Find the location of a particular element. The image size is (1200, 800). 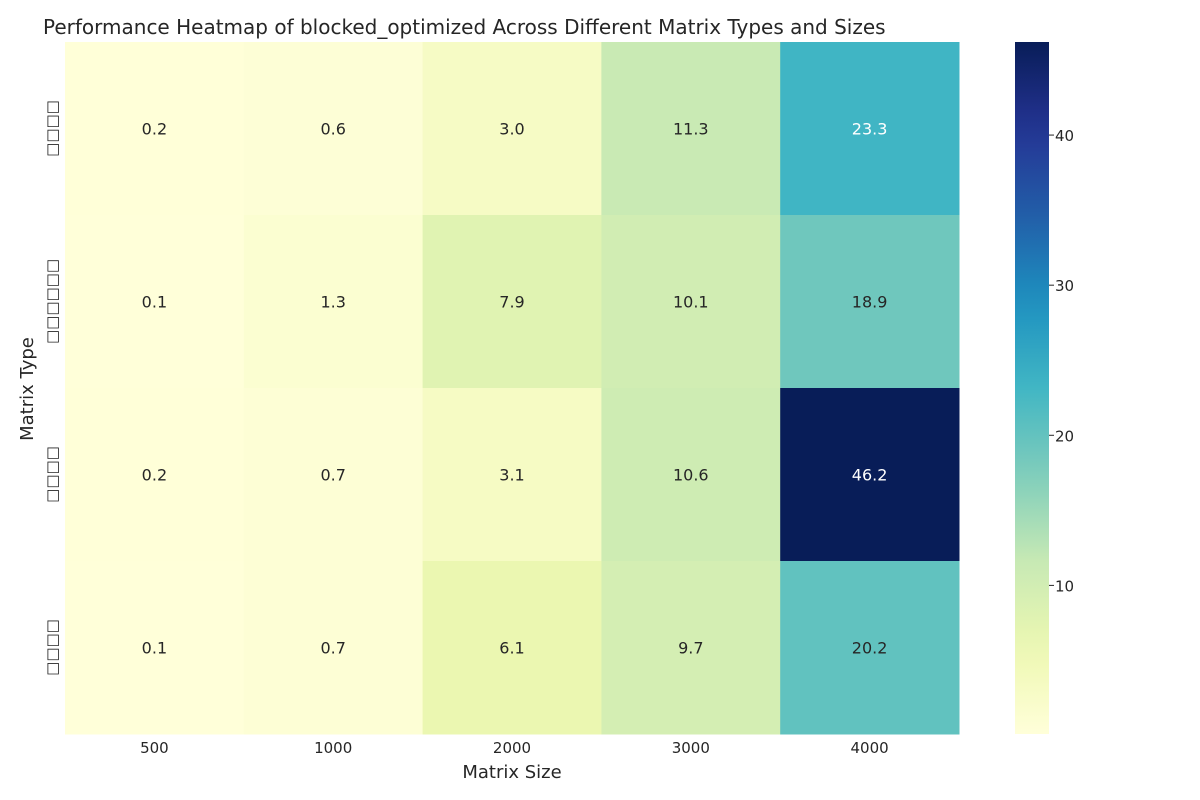

x-axis-label: Matrix Size is located at coordinates (511, 772).